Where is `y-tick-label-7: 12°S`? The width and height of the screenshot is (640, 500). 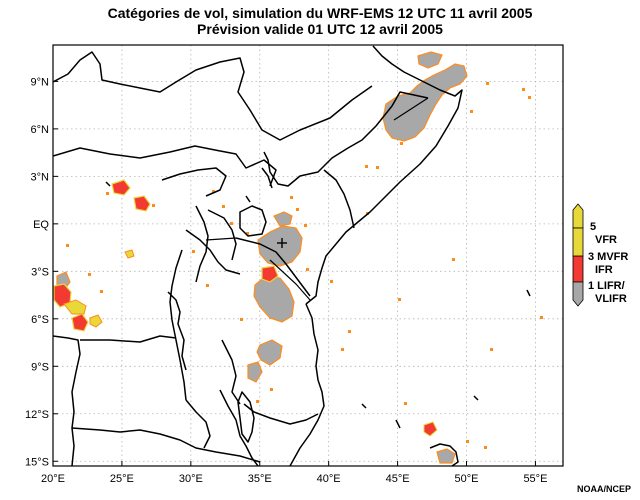
y-tick-label-7: 12°S is located at coordinates (37, 415).